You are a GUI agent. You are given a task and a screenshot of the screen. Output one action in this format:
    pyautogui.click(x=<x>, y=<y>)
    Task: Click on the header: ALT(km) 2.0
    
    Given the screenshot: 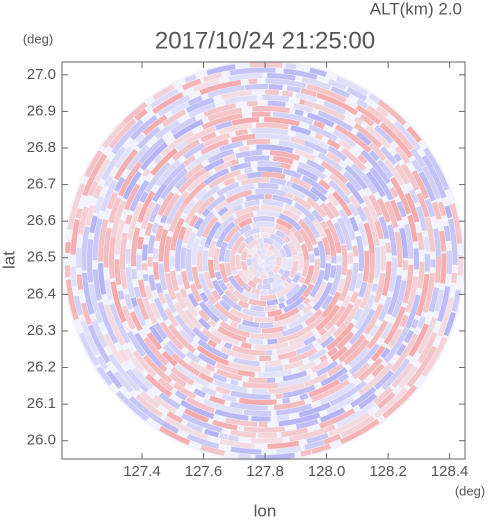 What is the action you would take?
    pyautogui.click(x=416, y=9)
    